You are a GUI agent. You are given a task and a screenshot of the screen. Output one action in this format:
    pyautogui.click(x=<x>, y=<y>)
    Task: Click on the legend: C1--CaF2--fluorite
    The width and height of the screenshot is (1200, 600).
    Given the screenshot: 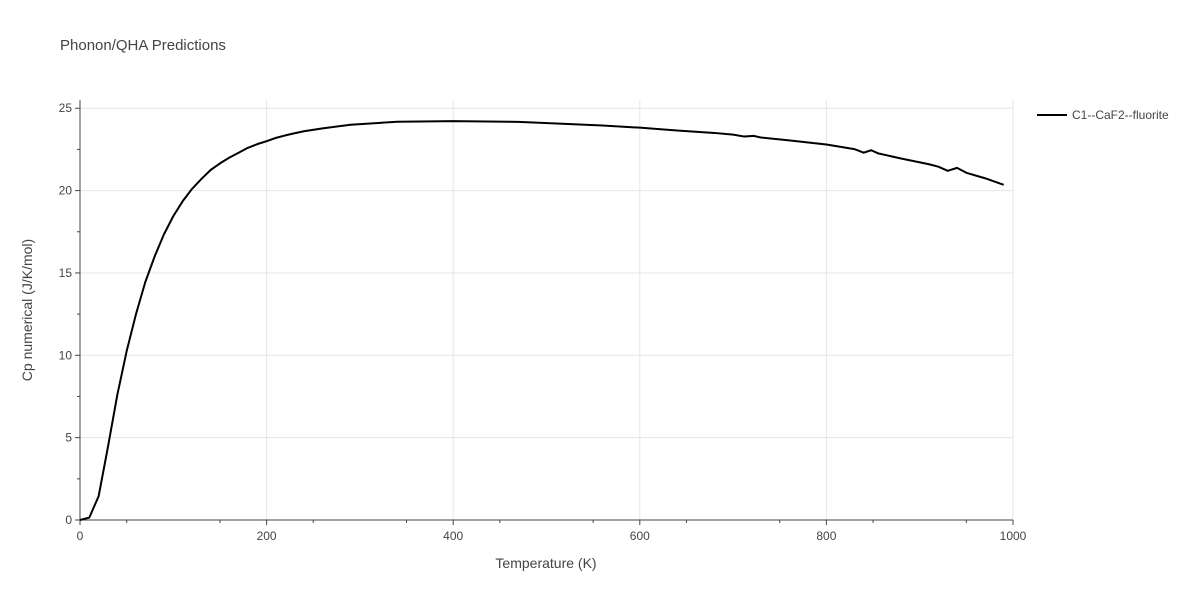 What is the action you would take?
    pyautogui.click(x=1103, y=115)
    